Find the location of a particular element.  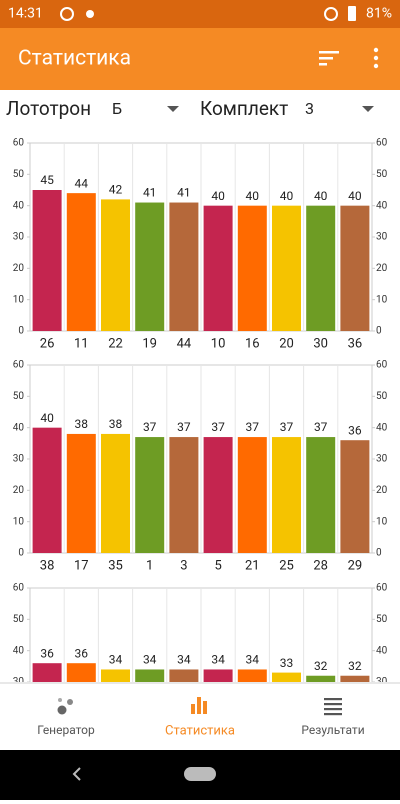

x-tick-label: 28 is located at coordinates (320, 565).